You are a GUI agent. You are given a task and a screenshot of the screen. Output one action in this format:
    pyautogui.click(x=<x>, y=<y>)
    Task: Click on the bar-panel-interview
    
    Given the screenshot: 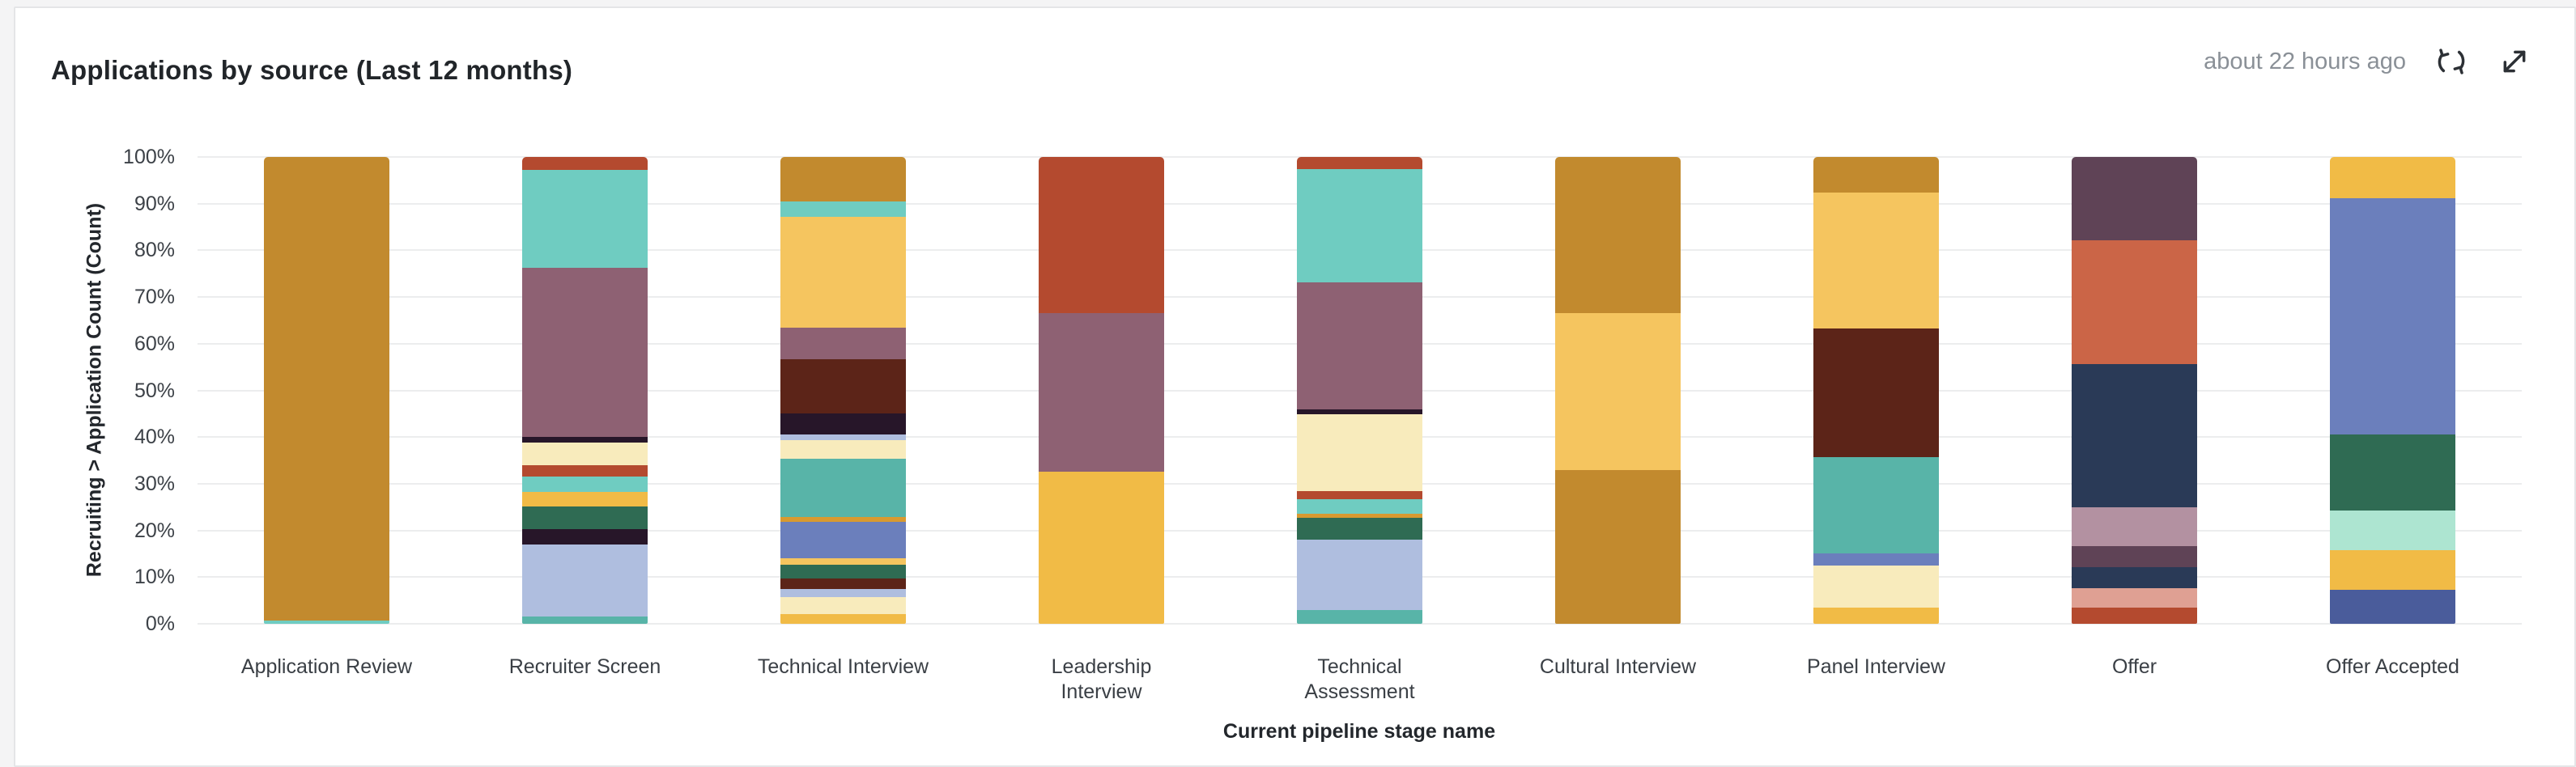 What is the action you would take?
    pyautogui.click(x=1876, y=390)
    